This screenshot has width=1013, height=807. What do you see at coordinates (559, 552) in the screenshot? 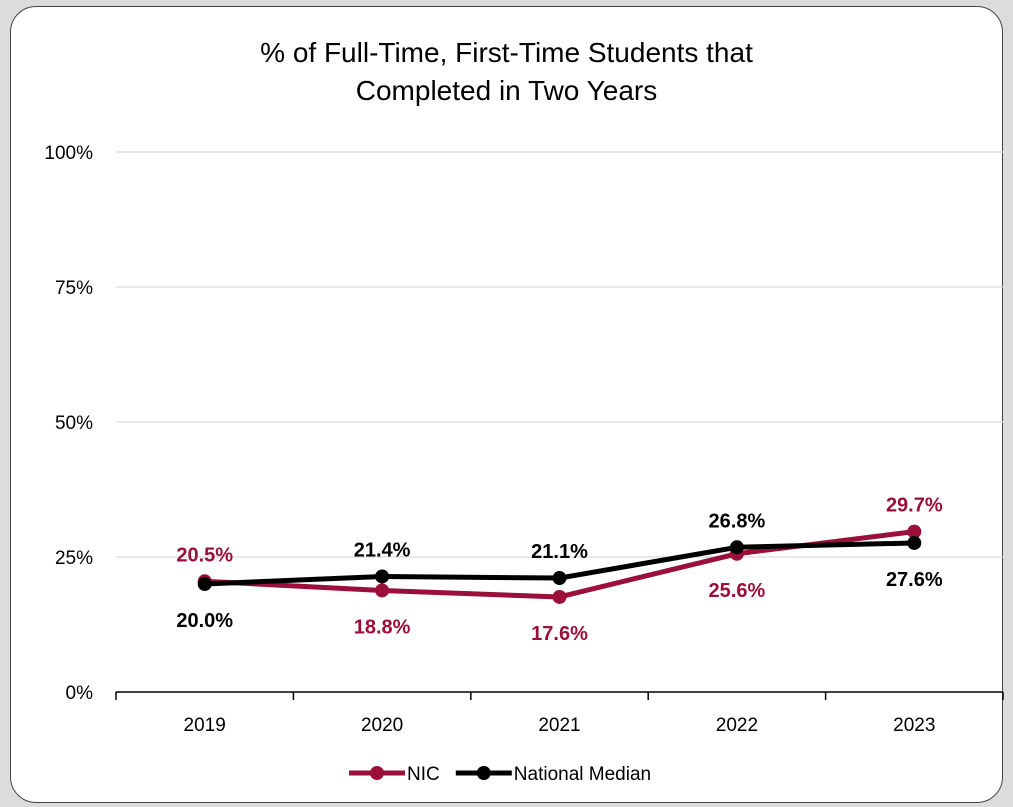
I see `data-label: 21.1%` at bounding box center [559, 552].